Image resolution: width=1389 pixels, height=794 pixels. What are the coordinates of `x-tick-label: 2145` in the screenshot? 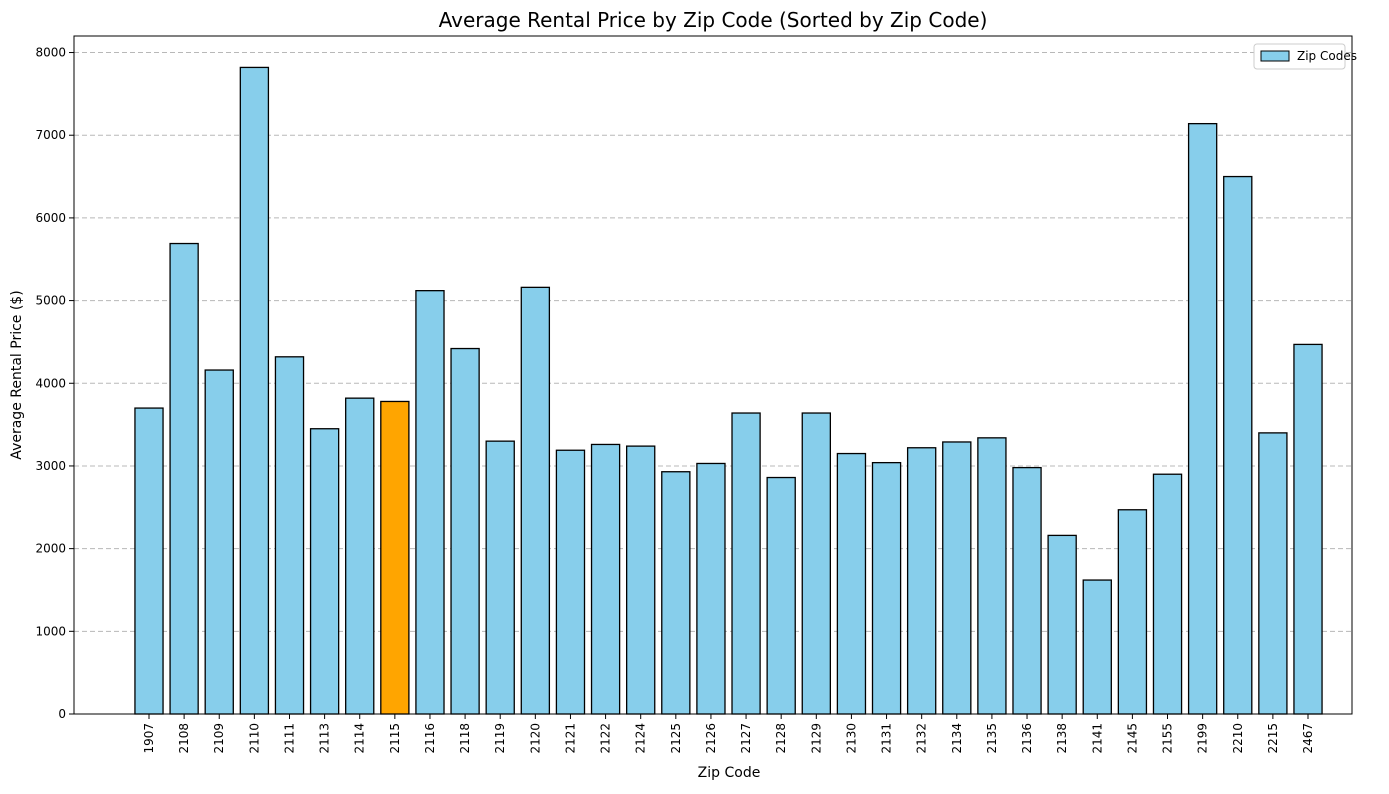 It's located at (1132, 738).